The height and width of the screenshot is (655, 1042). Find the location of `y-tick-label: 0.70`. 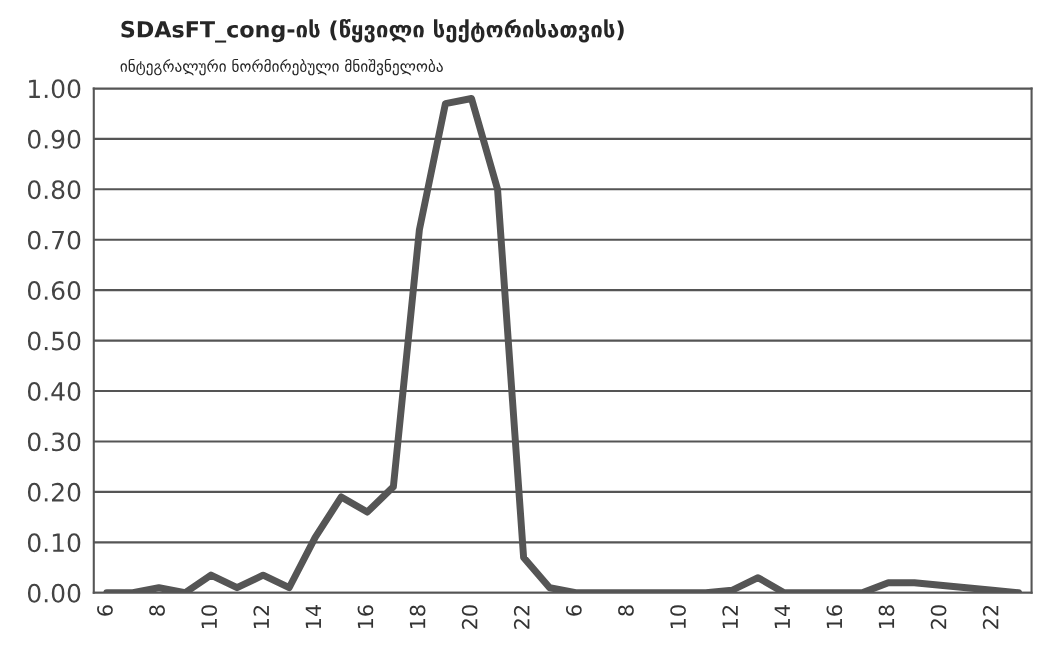

y-tick-label: 0.70 is located at coordinates (54, 240).